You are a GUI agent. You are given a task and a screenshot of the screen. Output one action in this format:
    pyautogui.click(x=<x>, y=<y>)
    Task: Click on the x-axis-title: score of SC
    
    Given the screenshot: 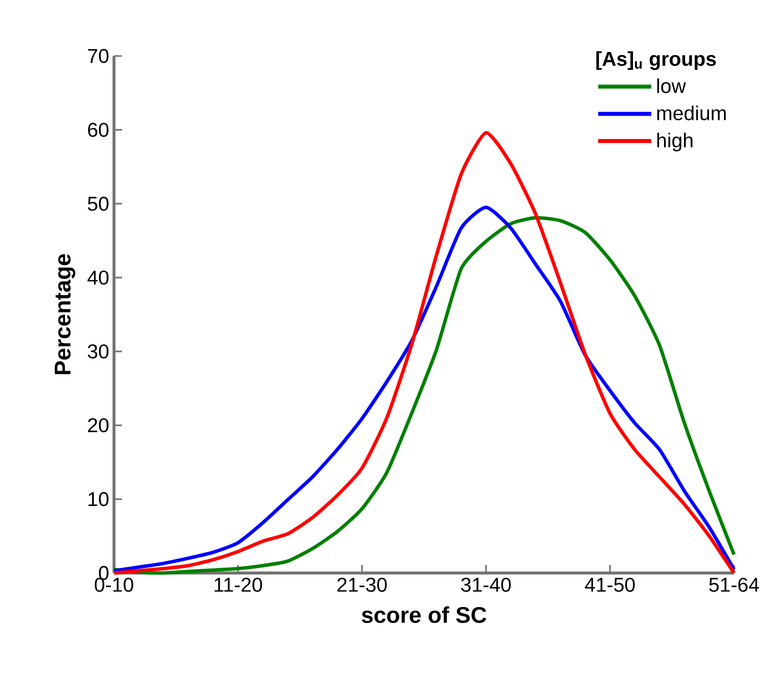 What is the action you would take?
    pyautogui.click(x=424, y=615)
    